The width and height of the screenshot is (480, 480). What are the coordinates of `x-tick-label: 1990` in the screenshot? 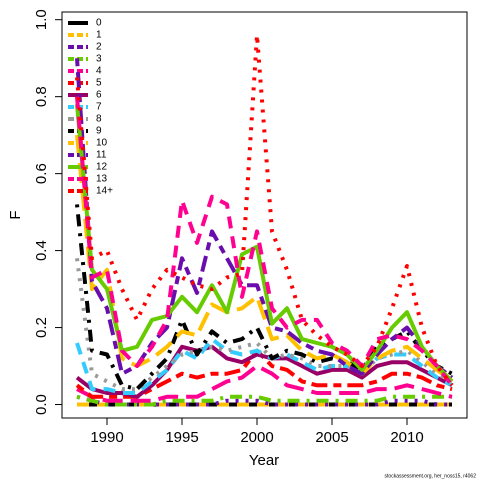 It's located at (106, 437).